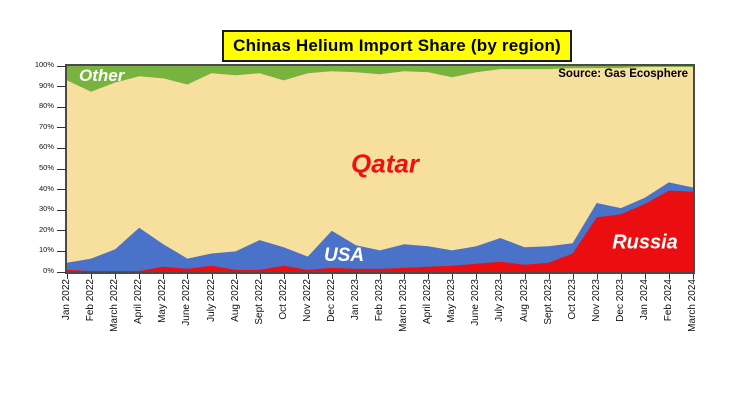 This screenshot has width=747, height=420. What do you see at coordinates (476, 302) in the screenshot?
I see `x-axis-label: June 2023` at bounding box center [476, 302].